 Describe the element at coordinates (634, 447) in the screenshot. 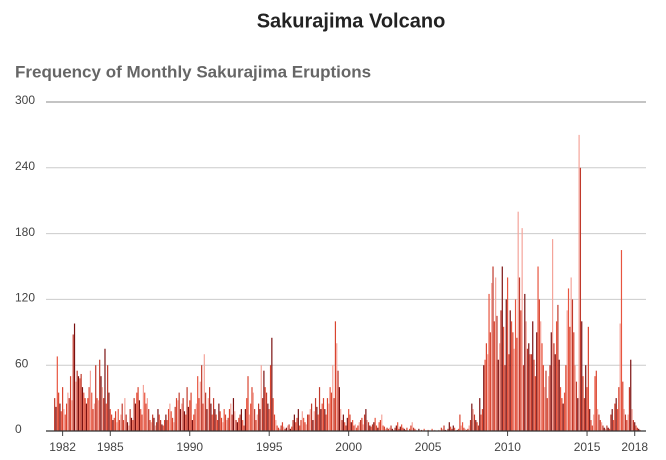

I see `x-tick-label: 2018` at that location.